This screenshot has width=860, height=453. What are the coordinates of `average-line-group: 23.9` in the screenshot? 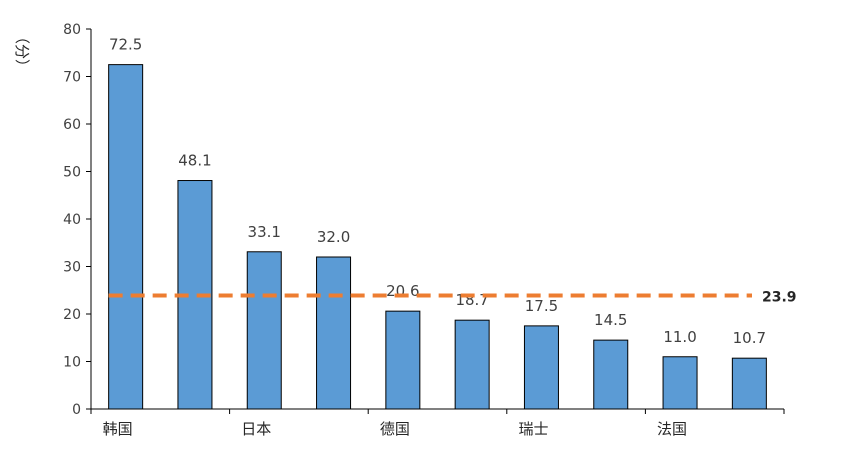 It's located at (452, 297).